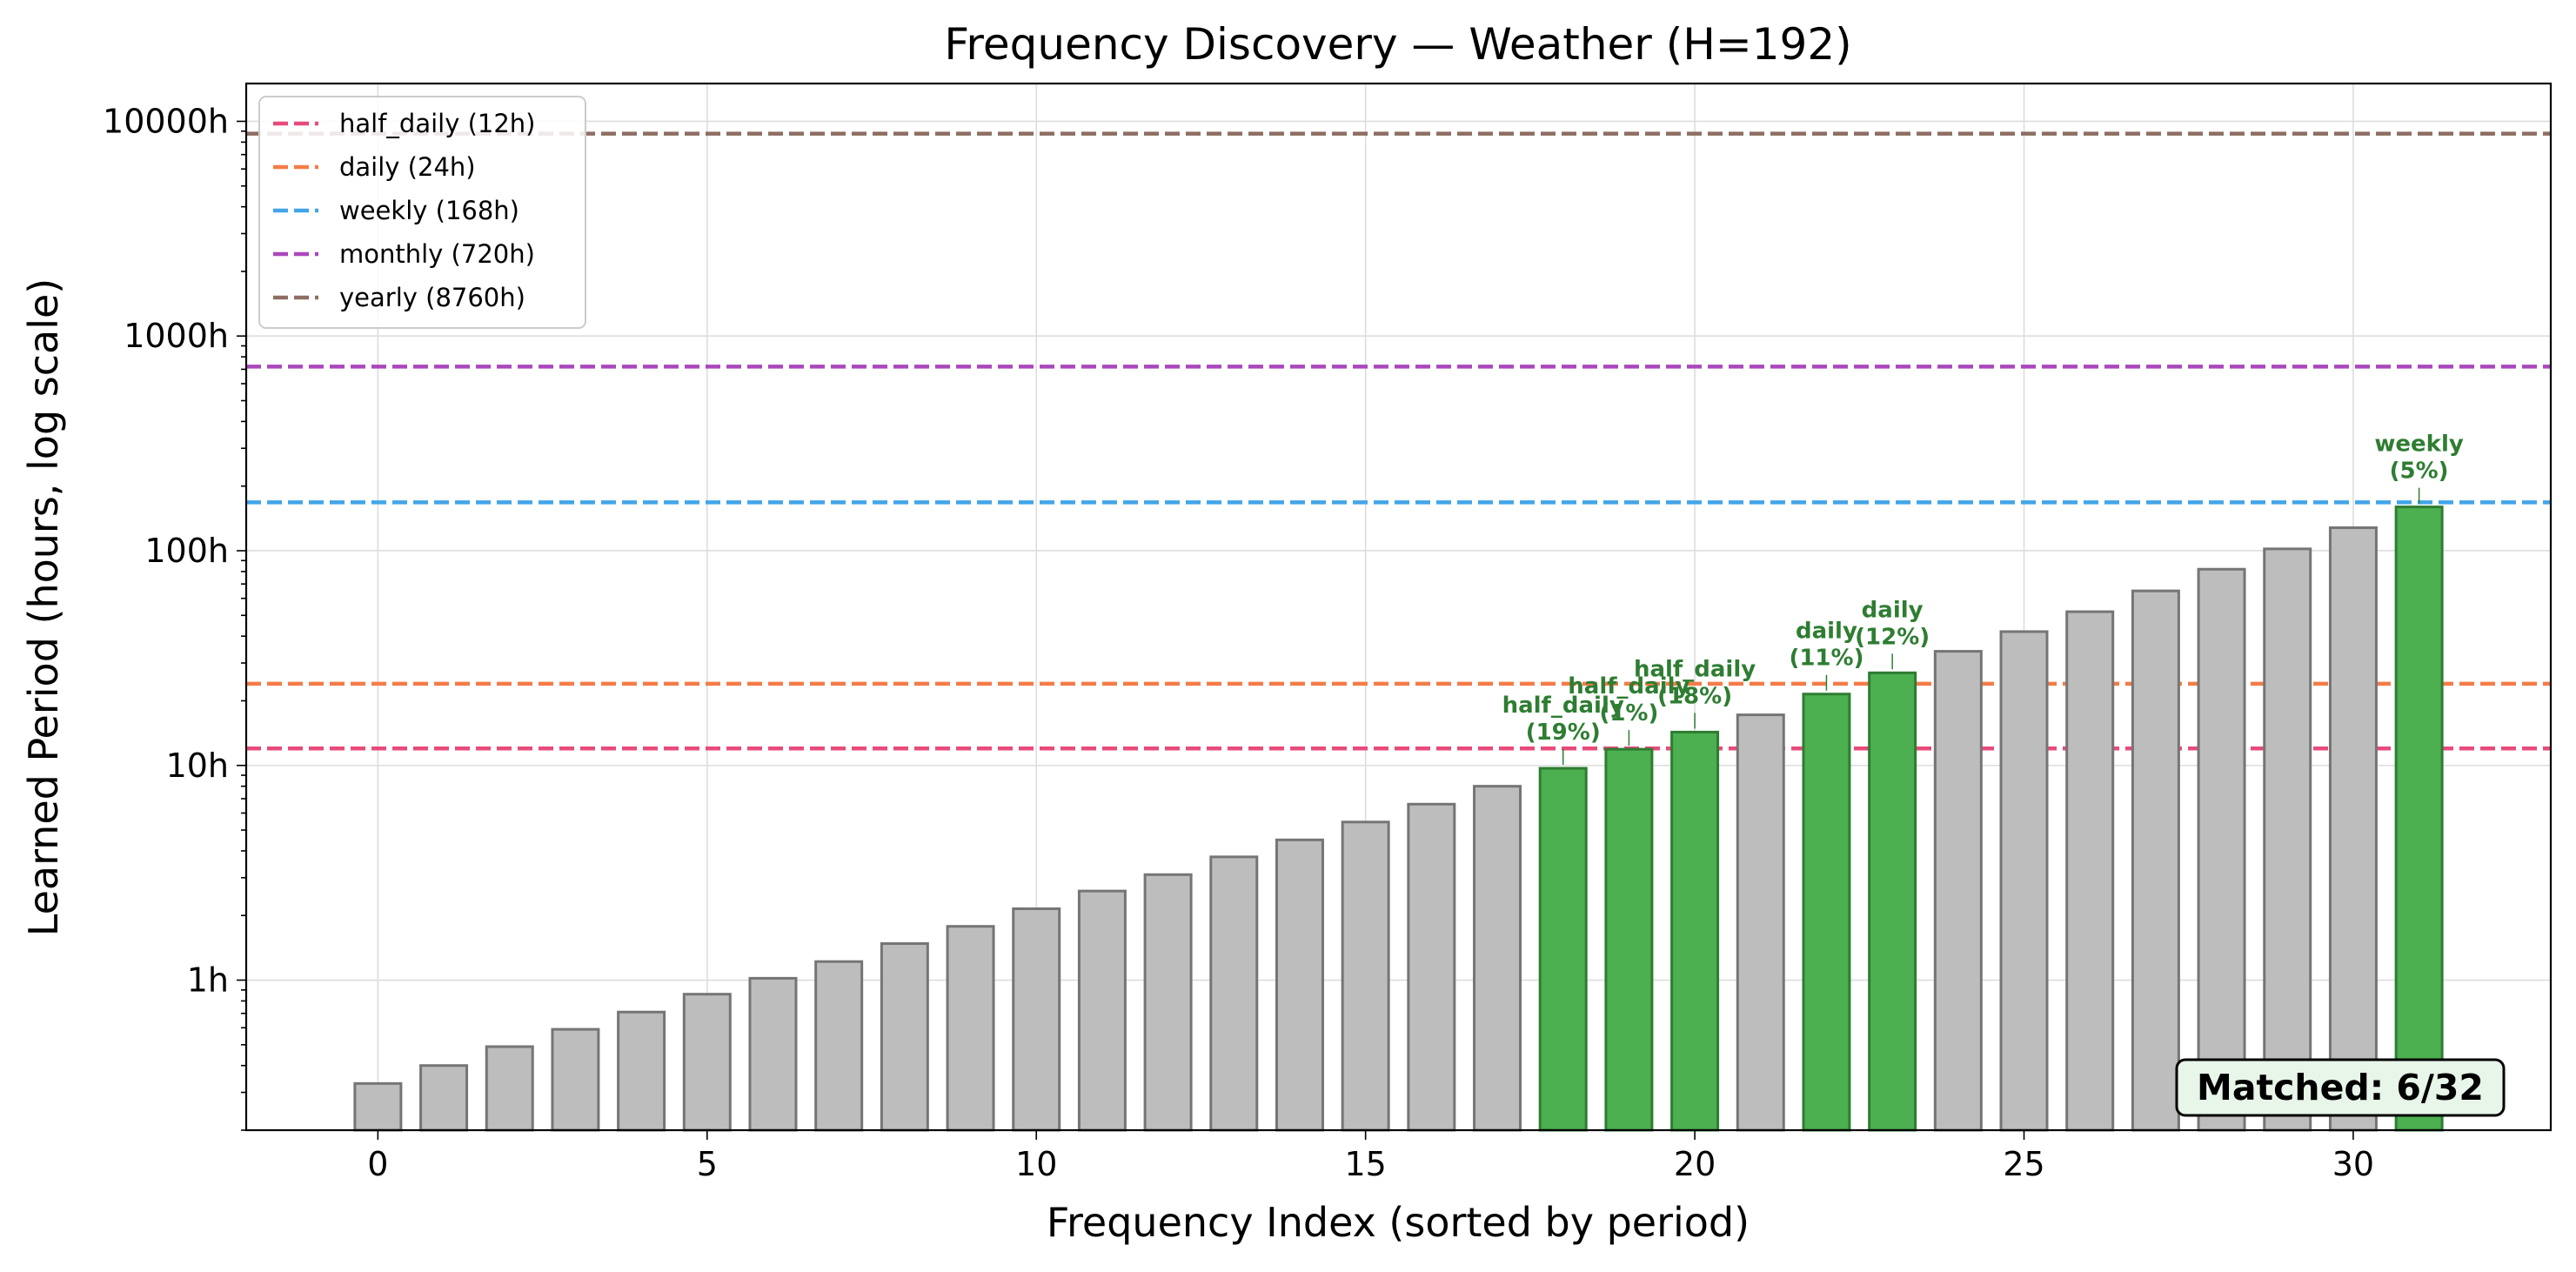 The width and height of the screenshot is (2576, 1272). What do you see at coordinates (429, 211) in the screenshot?
I see `legend-label: weekly (168h)` at bounding box center [429, 211].